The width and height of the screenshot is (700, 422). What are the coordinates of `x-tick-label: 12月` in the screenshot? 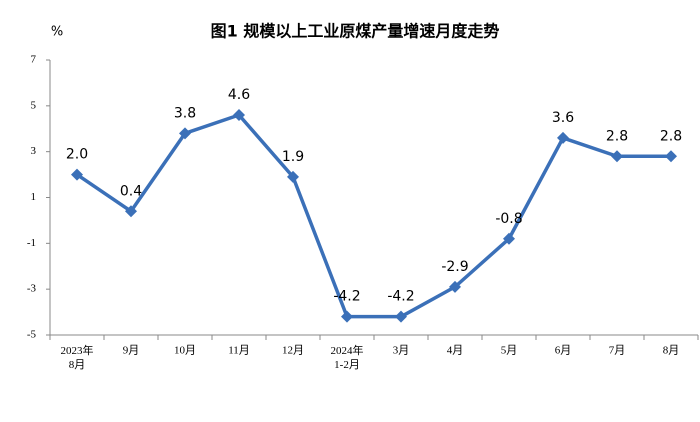 It's located at (293, 351).